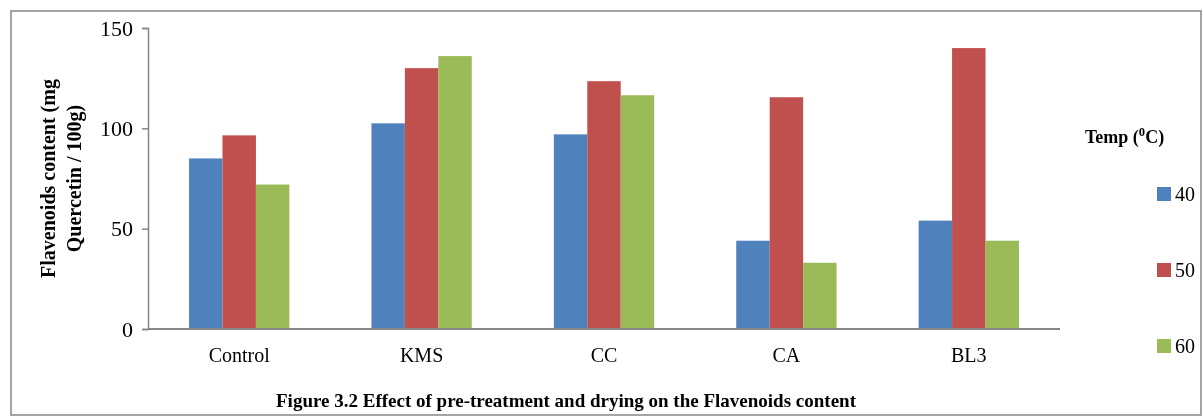 The image size is (1203, 416). I want to click on x-tick-label: BL3, so click(969, 355).